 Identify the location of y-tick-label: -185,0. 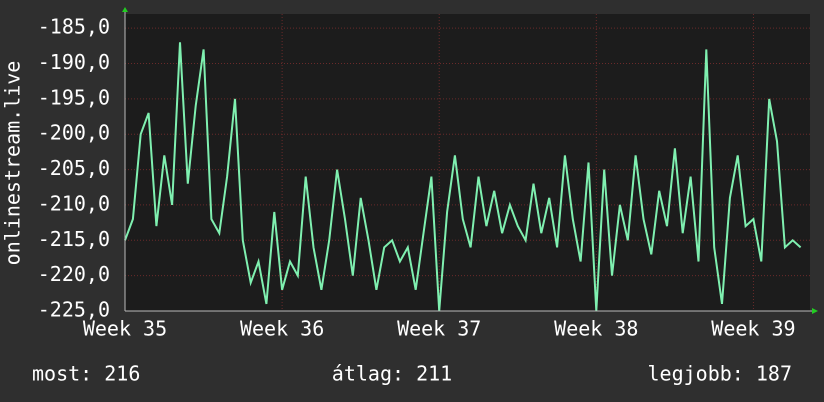
(74, 27).